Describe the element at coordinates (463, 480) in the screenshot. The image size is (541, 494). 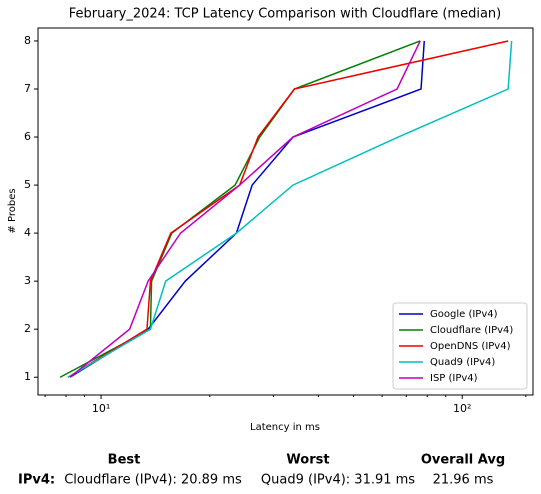
I see `summary-cell: 21.96 ms` at that location.